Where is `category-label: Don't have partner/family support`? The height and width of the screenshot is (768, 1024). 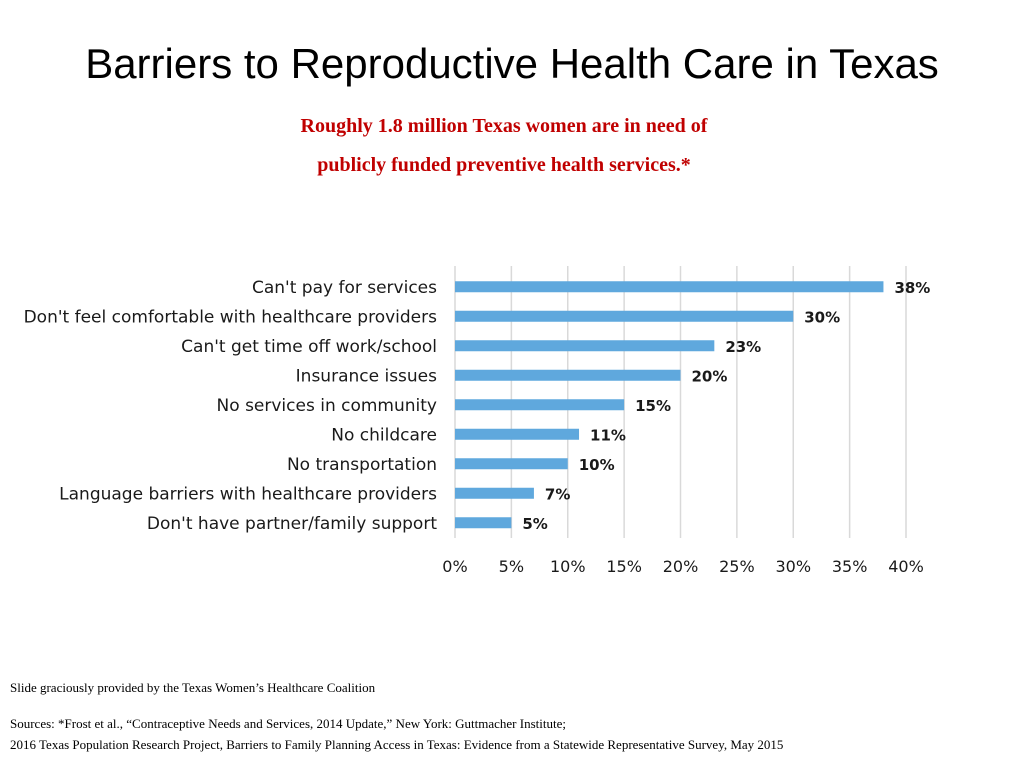
category-label: Don't have partner/family support is located at coordinates (292, 524).